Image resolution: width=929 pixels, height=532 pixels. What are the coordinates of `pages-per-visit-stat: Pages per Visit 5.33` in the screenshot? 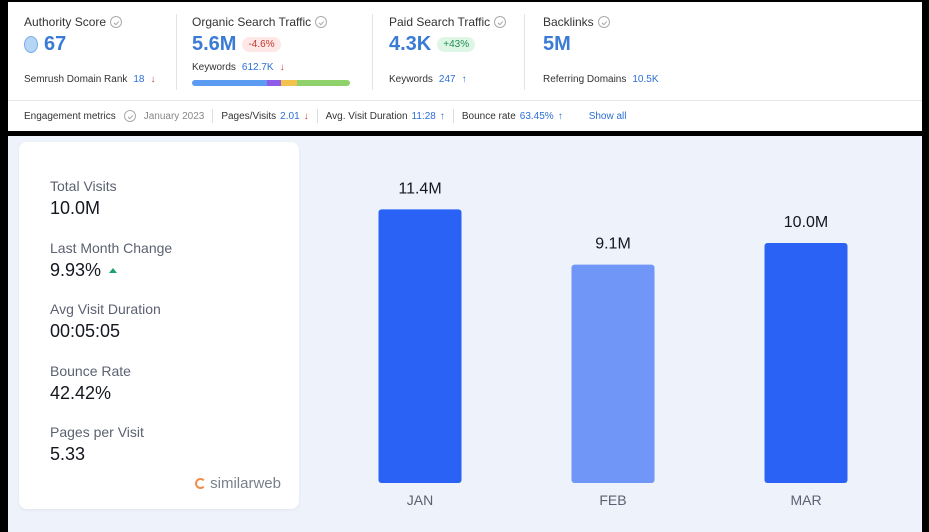 It's located at (97, 444).